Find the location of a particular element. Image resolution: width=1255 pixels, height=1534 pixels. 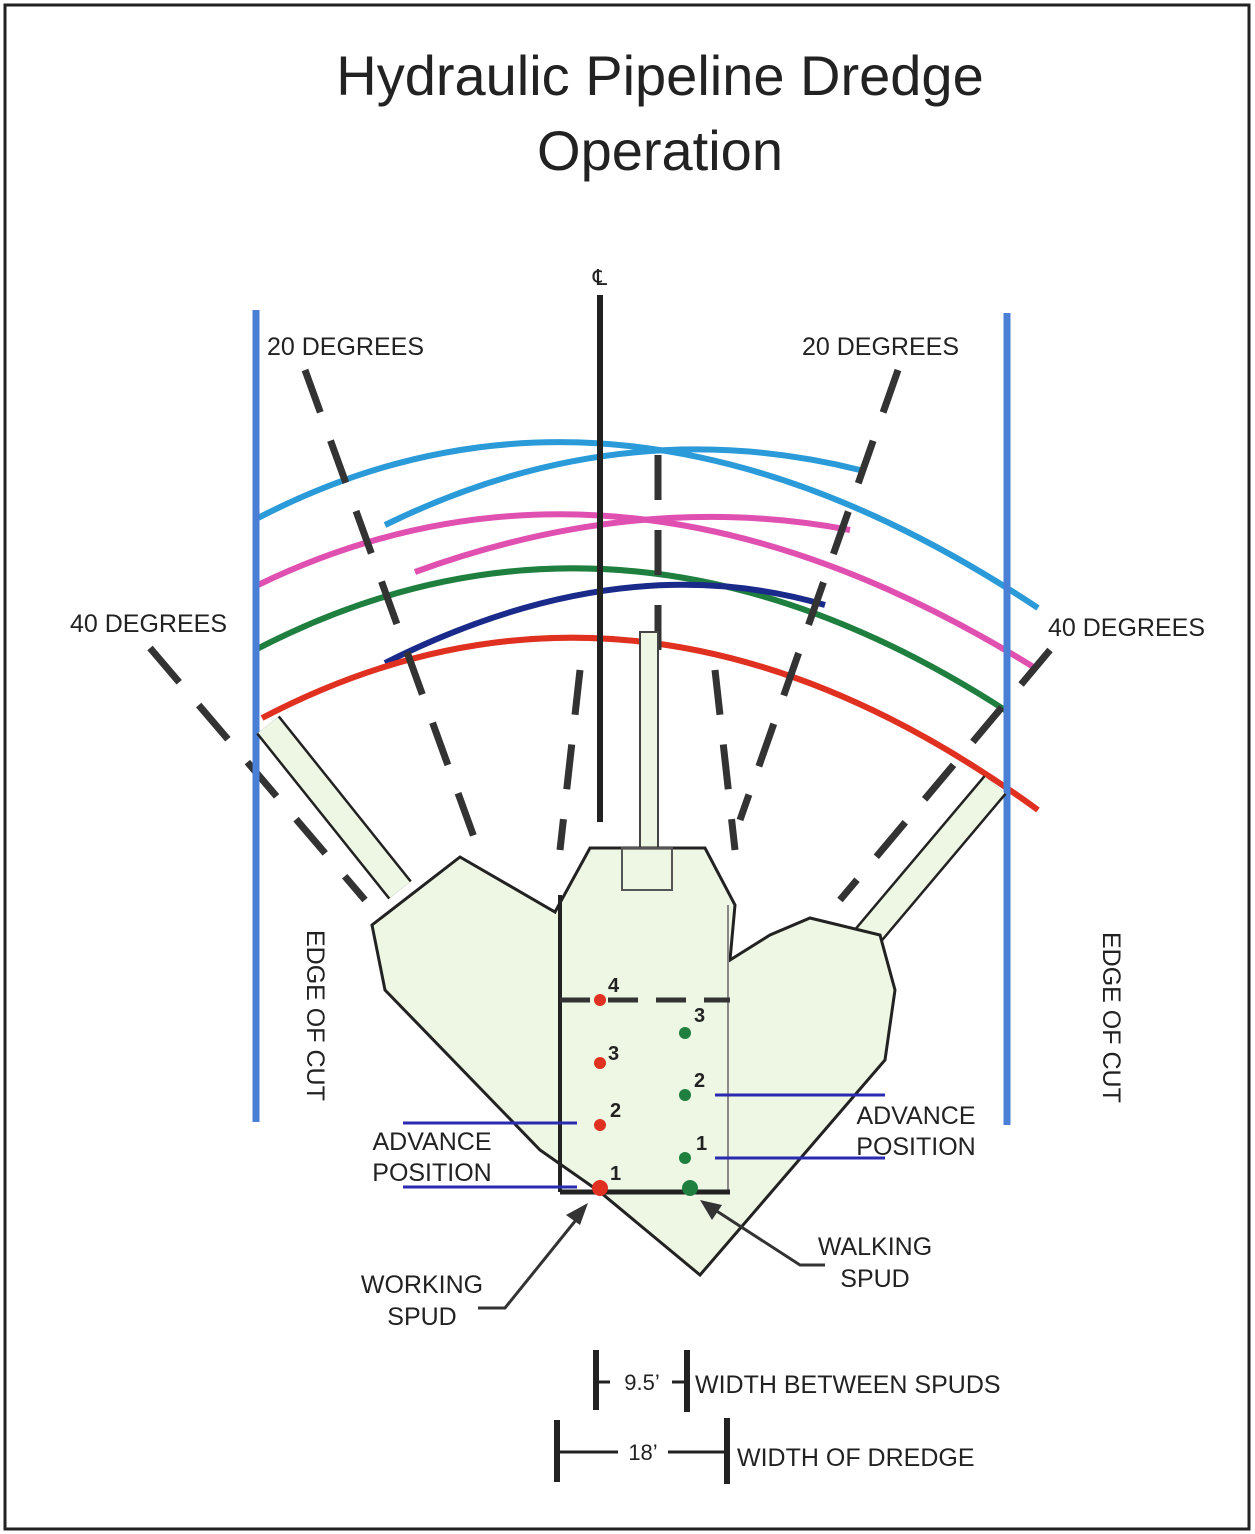

dimension-marks is located at coordinates (642, 1417).